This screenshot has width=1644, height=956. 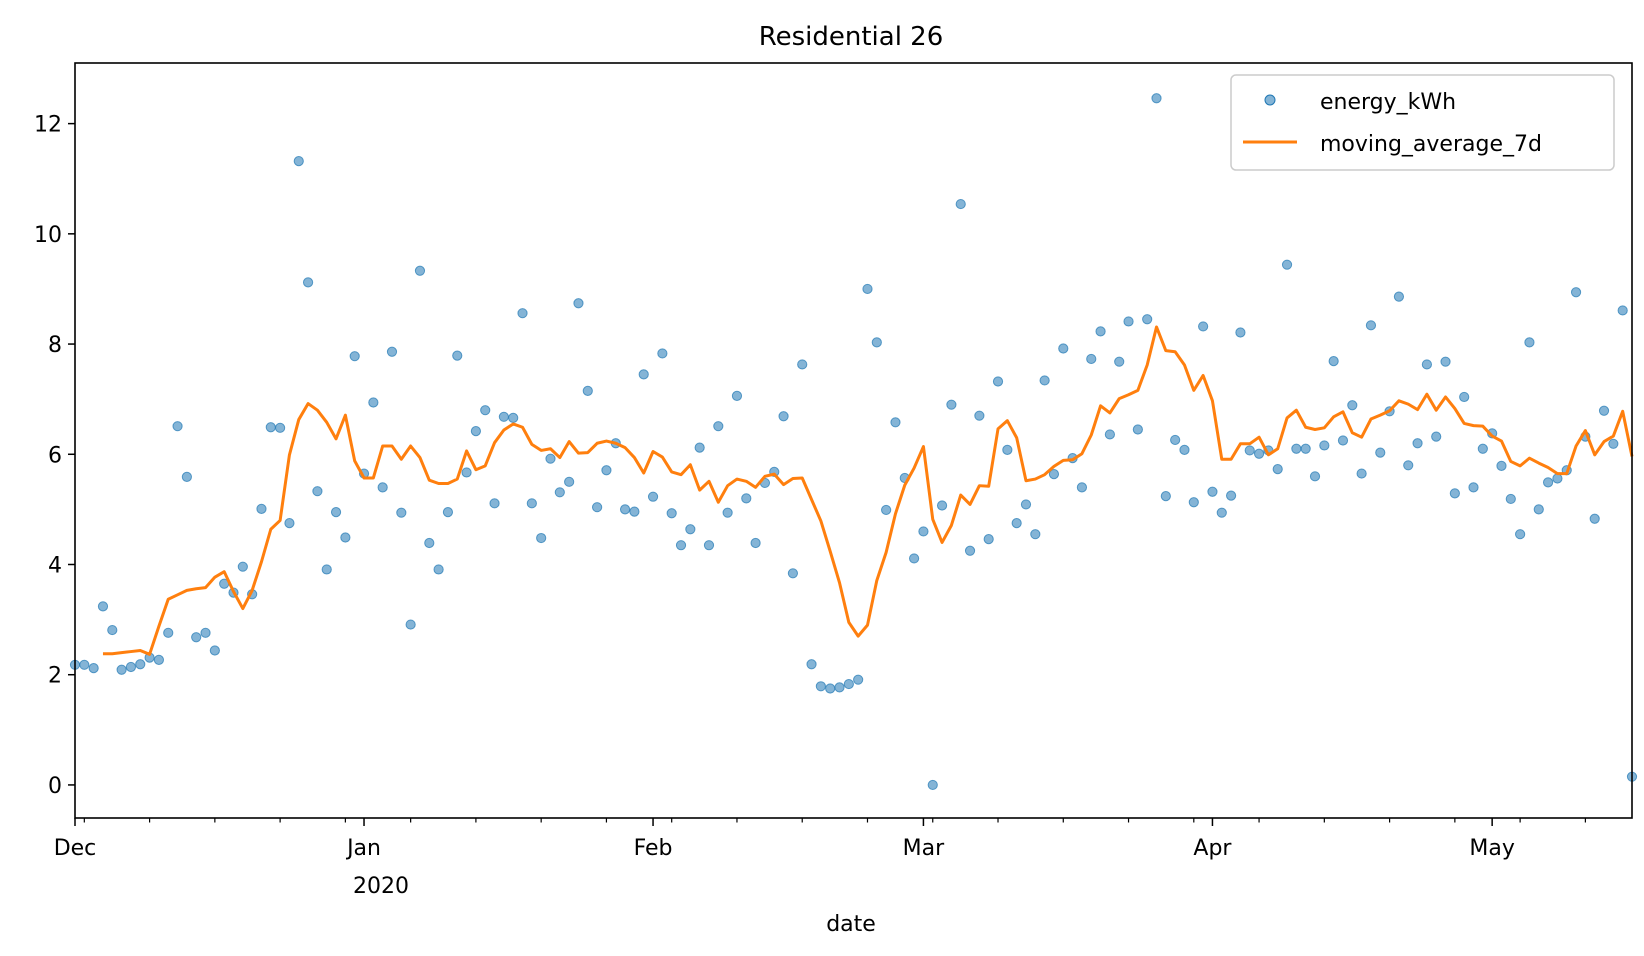 What do you see at coordinates (820, 839) in the screenshot?
I see `x-axis: Dec Jan Feb Mar Apr May` at bounding box center [820, 839].